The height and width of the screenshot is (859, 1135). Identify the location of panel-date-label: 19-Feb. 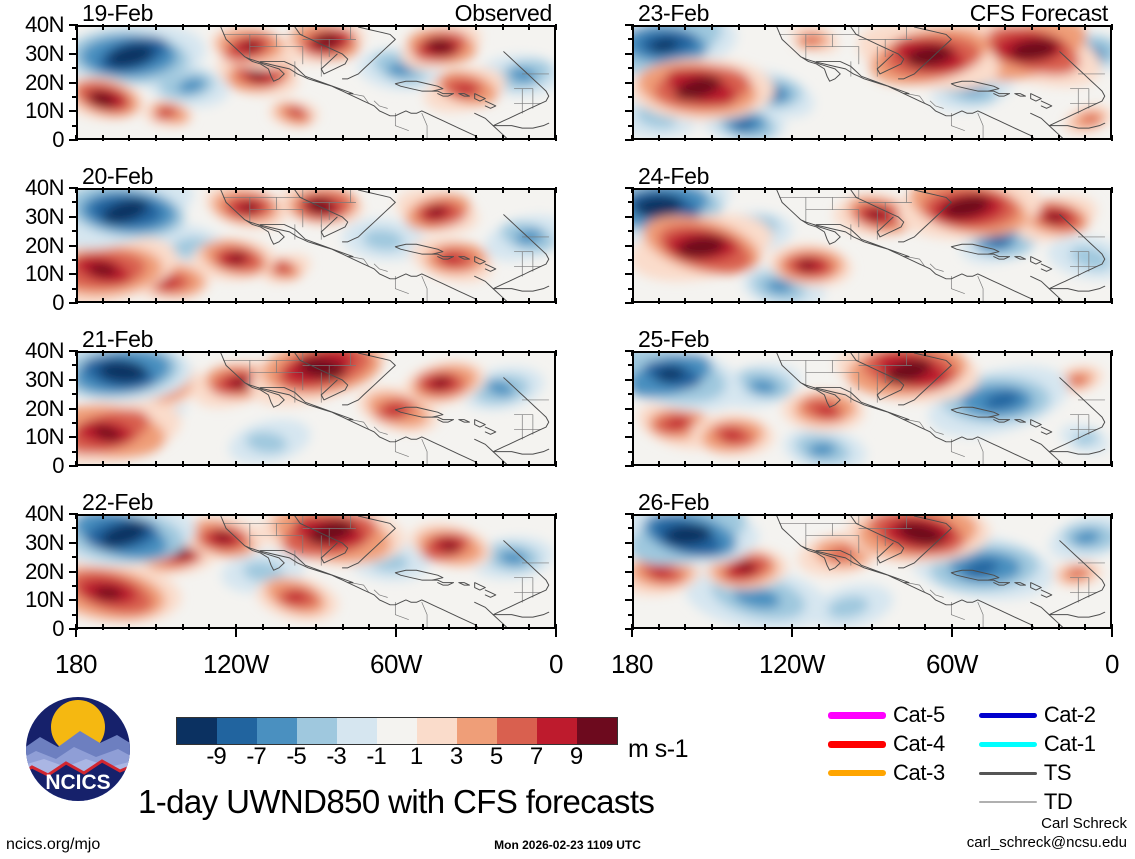
(118, 13).